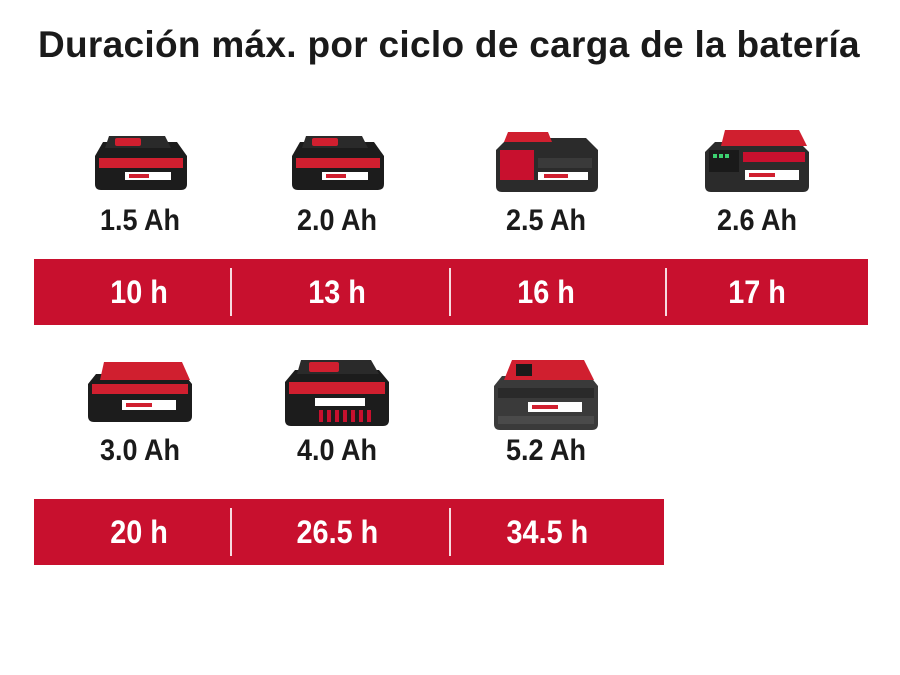  Describe the element at coordinates (139, 531) in the screenshot. I see `duration-value: 20 h` at that location.